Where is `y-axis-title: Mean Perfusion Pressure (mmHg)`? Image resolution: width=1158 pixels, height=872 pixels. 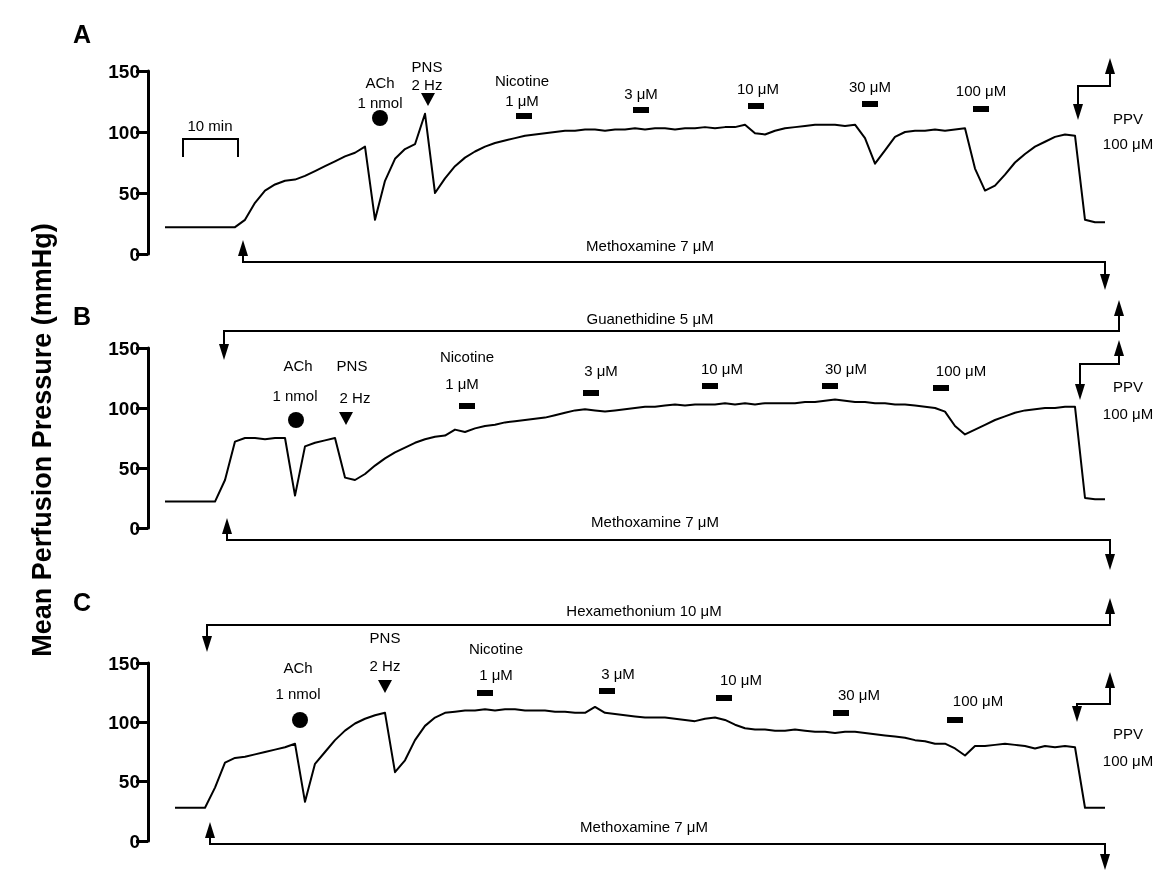
y-axis-title: Mean Perfusion Pressure (mmHg) is located at coordinates (42, 440).